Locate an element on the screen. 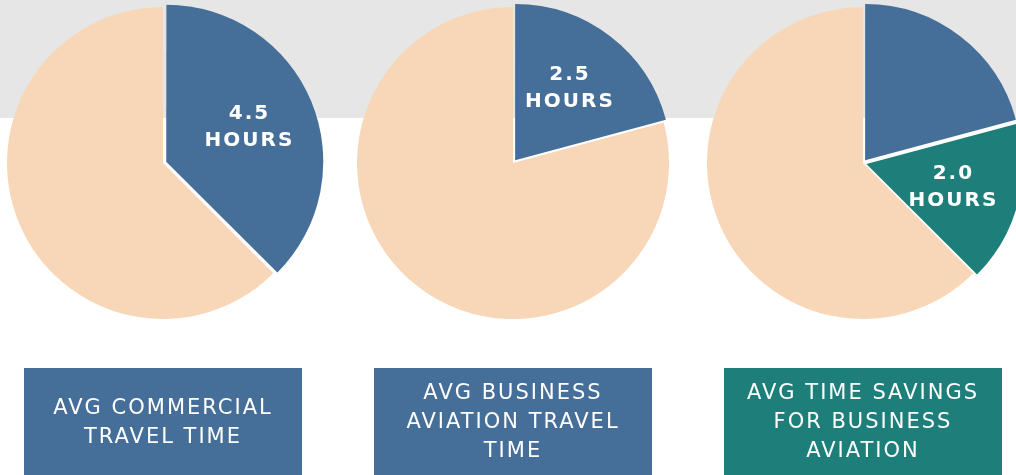 The width and height of the screenshot is (1016, 475). data-label: 4.5 HOURS is located at coordinates (249, 125).